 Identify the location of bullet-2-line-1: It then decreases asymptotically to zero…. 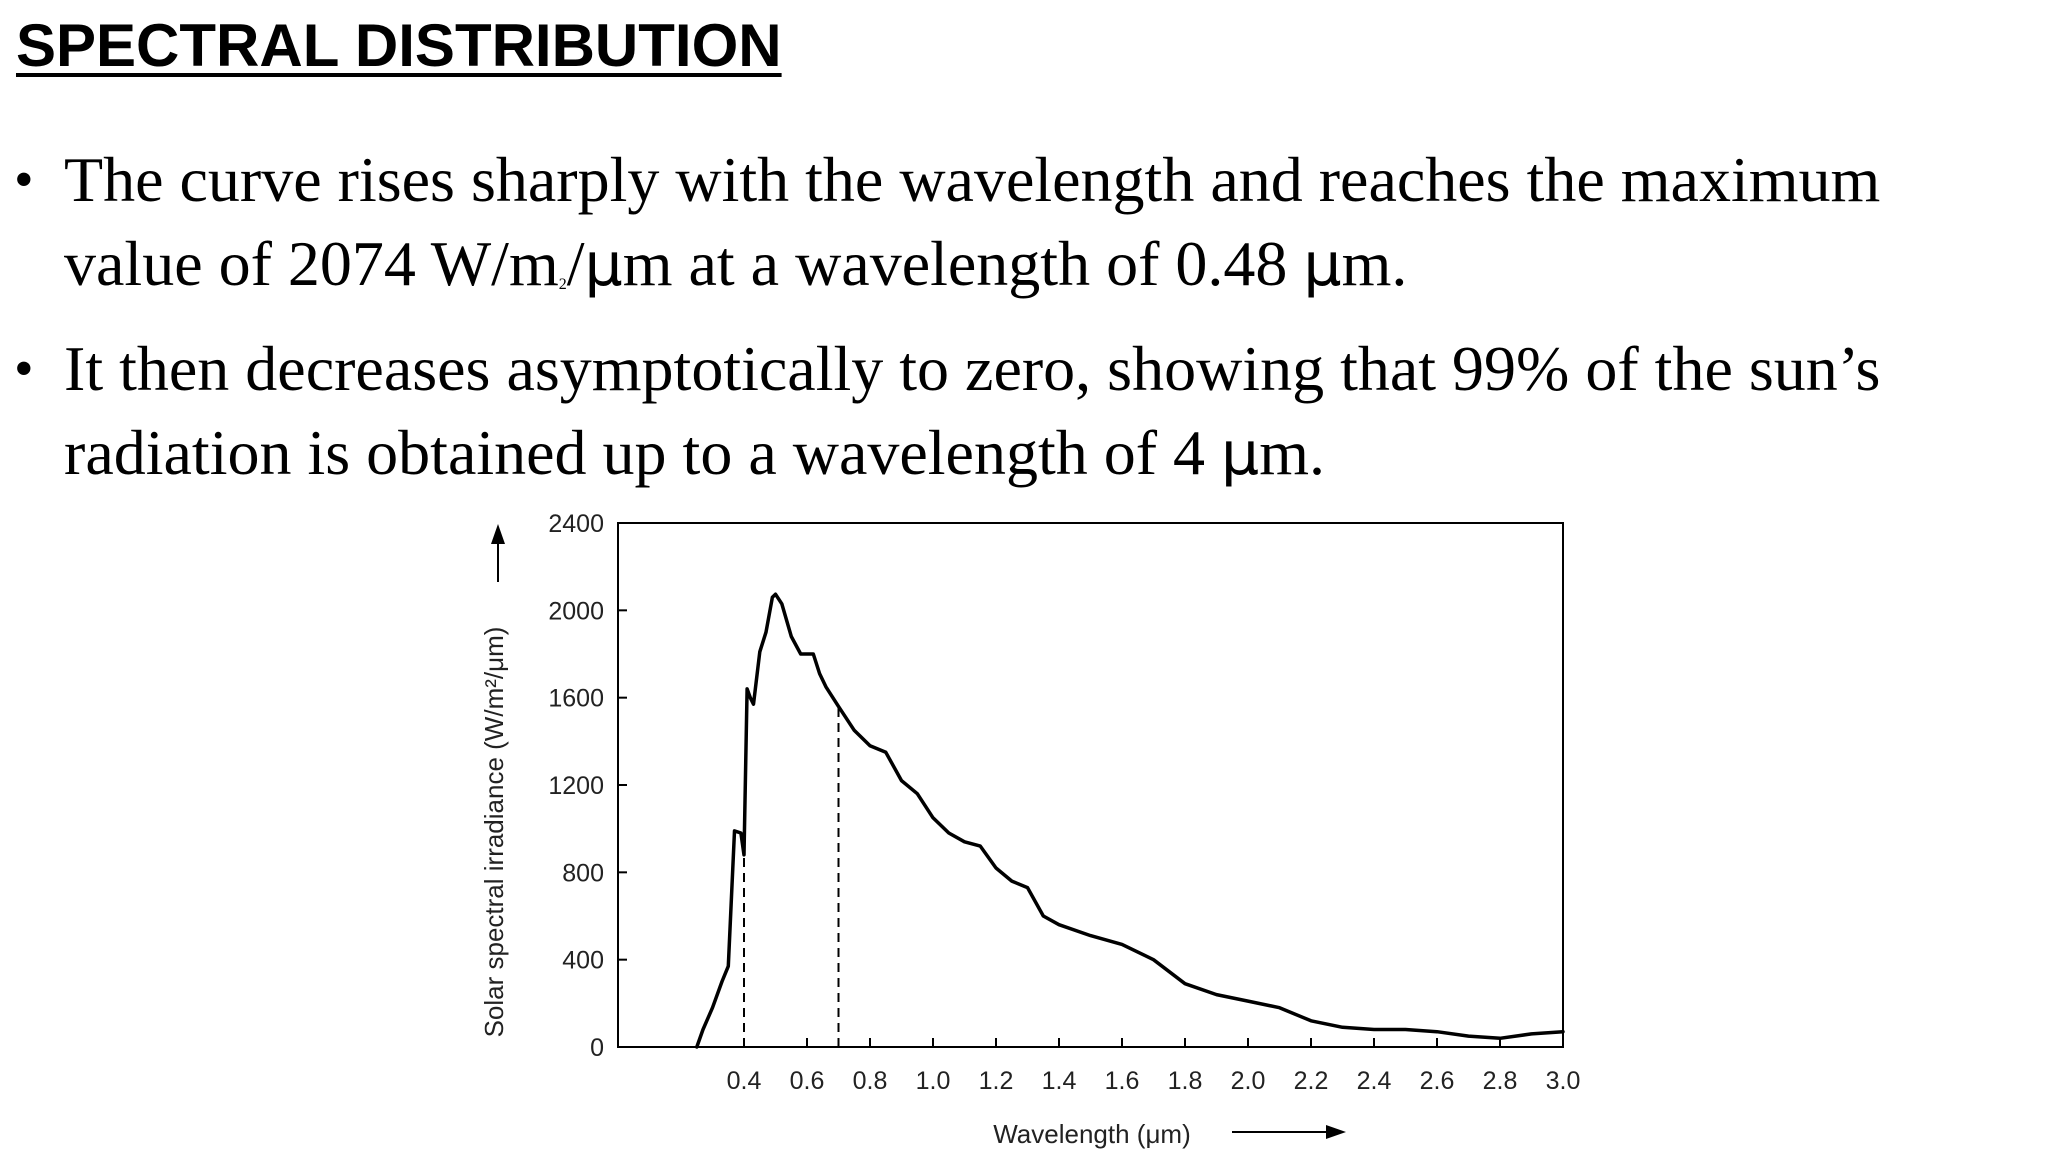
(972, 368).